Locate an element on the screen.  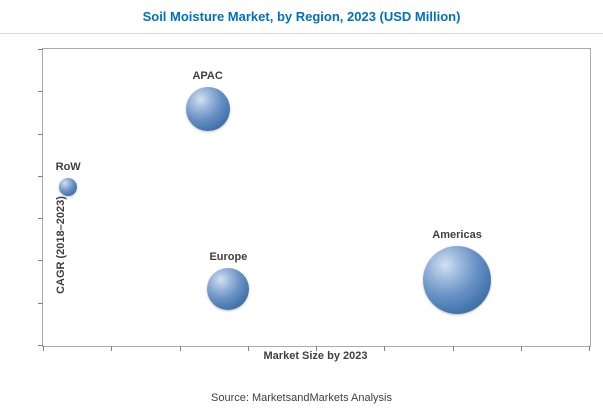
bubble-europe is located at coordinates (228, 288).